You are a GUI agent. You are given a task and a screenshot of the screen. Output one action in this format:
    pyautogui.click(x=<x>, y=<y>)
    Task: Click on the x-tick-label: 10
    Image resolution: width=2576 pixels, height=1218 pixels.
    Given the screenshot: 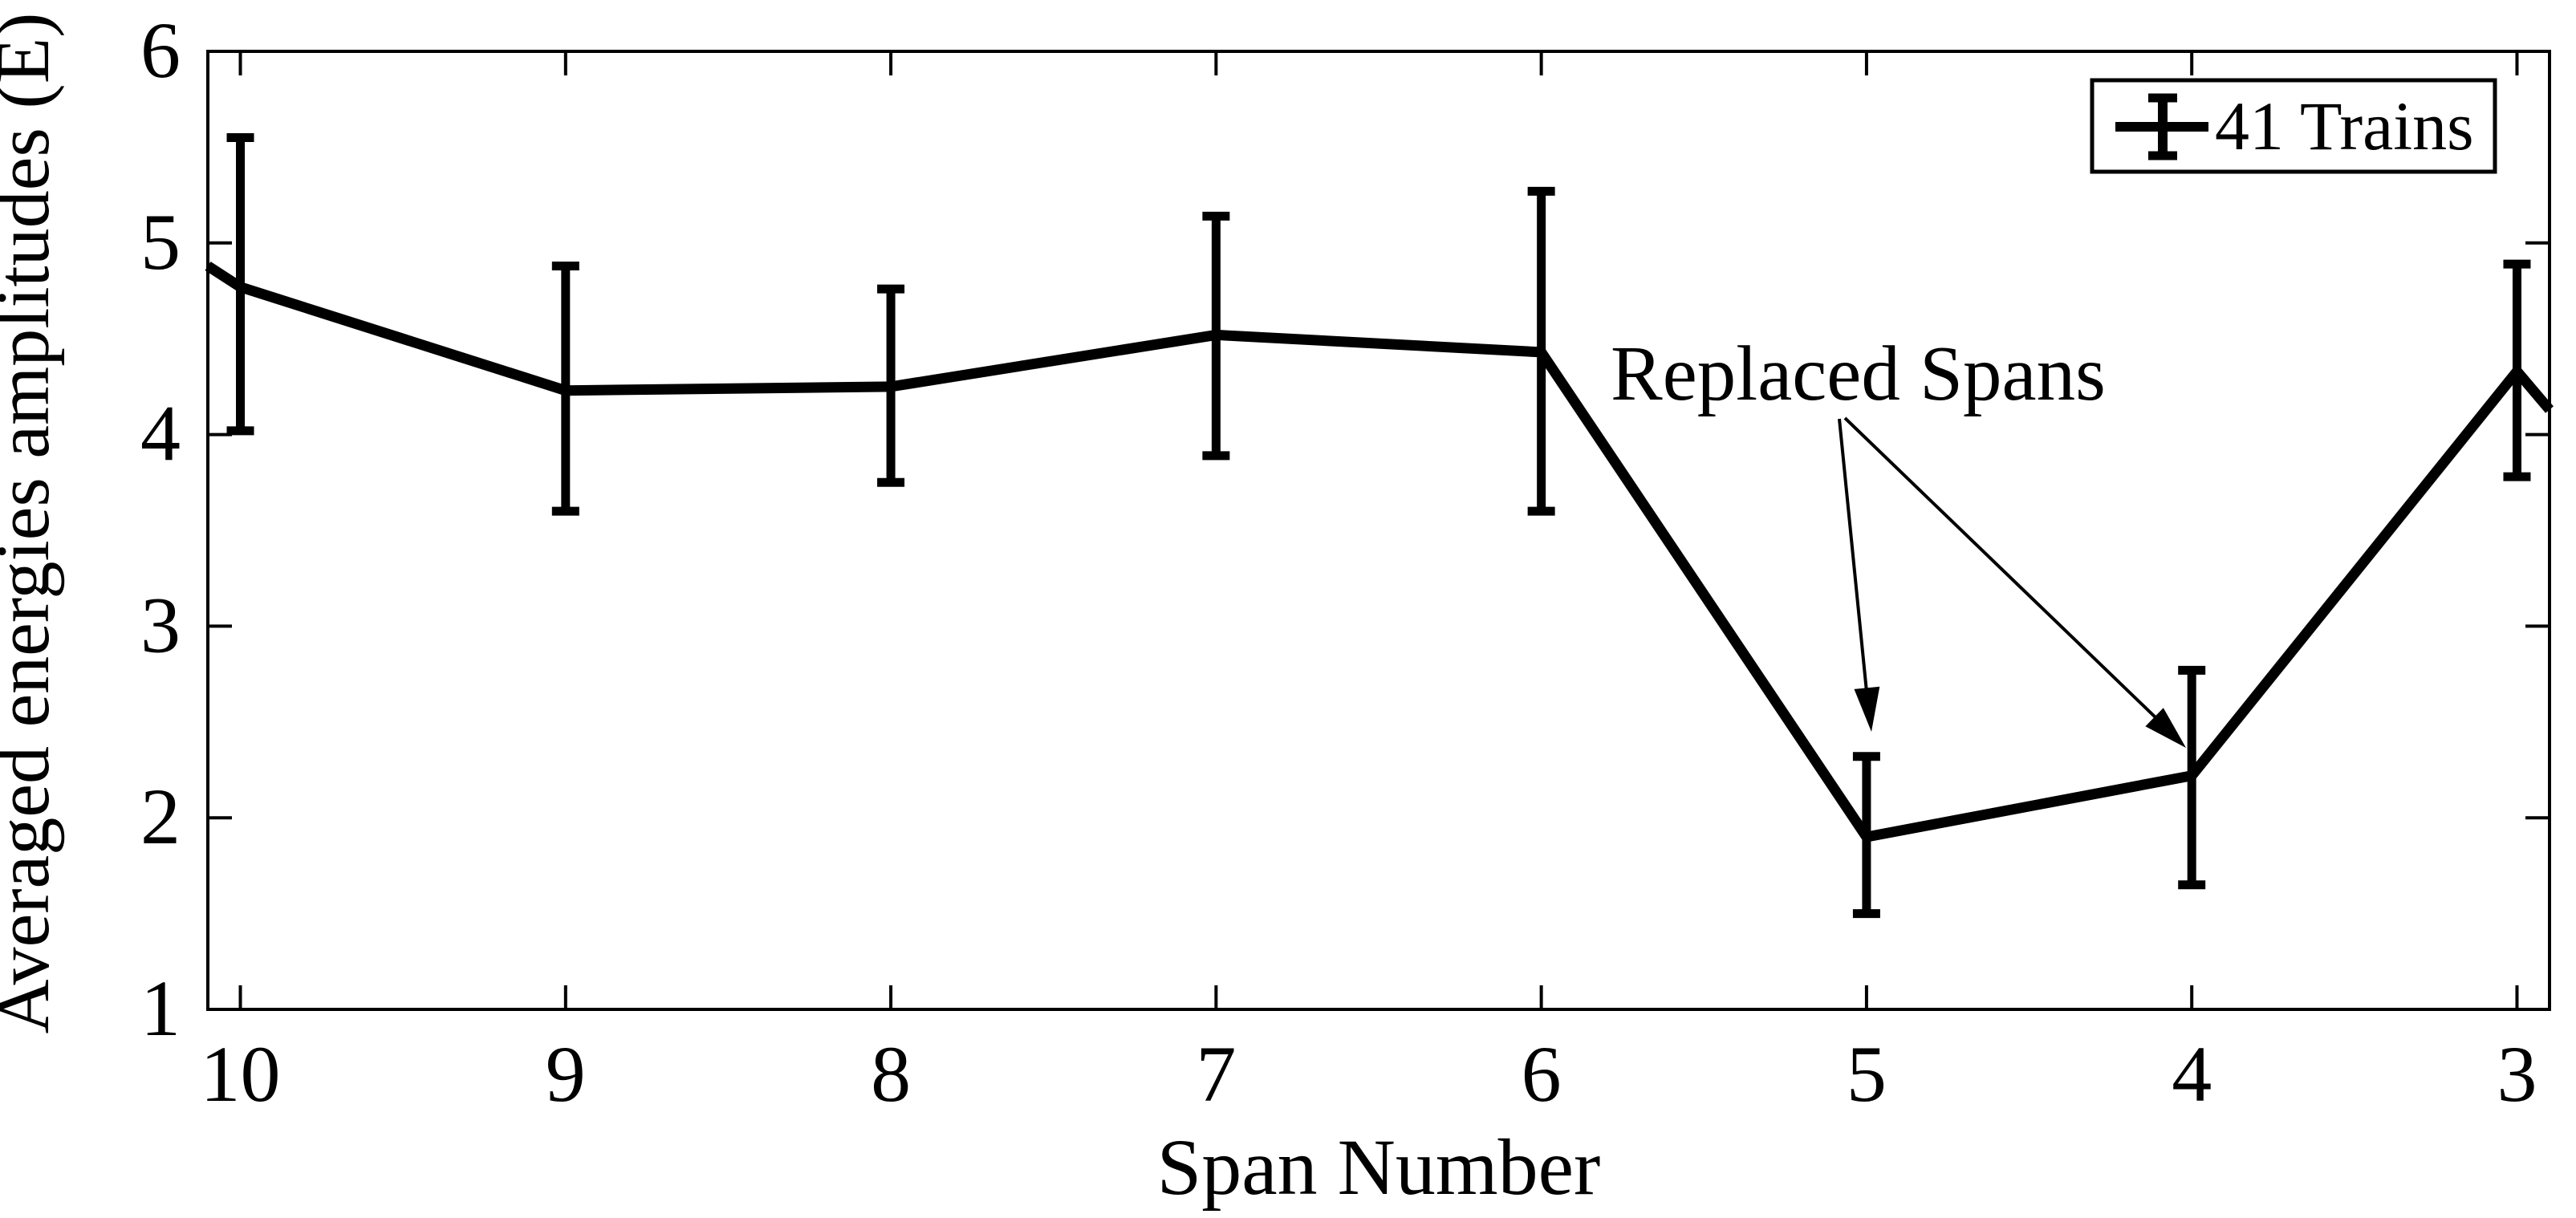 What is the action you would take?
    pyautogui.click(x=241, y=1074)
    